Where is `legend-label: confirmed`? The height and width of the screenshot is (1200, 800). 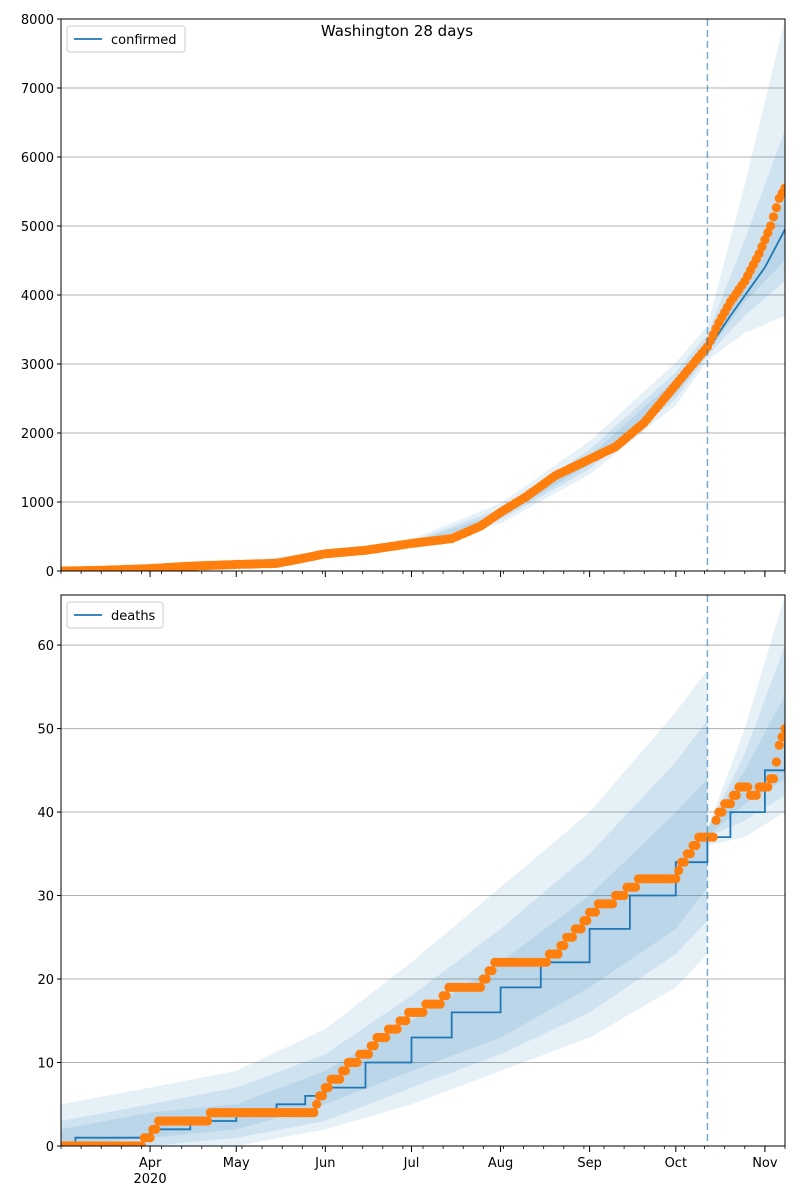 legend-label: confirmed is located at coordinates (144, 40).